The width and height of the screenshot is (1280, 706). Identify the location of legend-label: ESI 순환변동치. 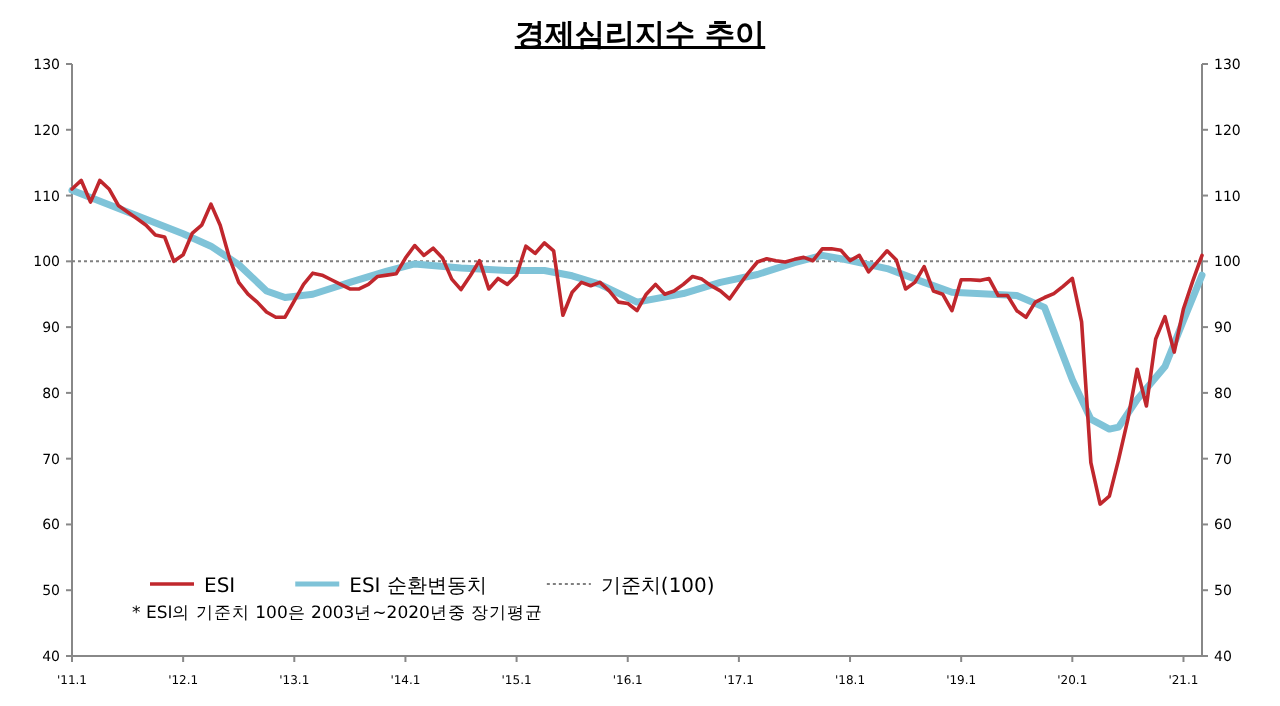
(418, 587).